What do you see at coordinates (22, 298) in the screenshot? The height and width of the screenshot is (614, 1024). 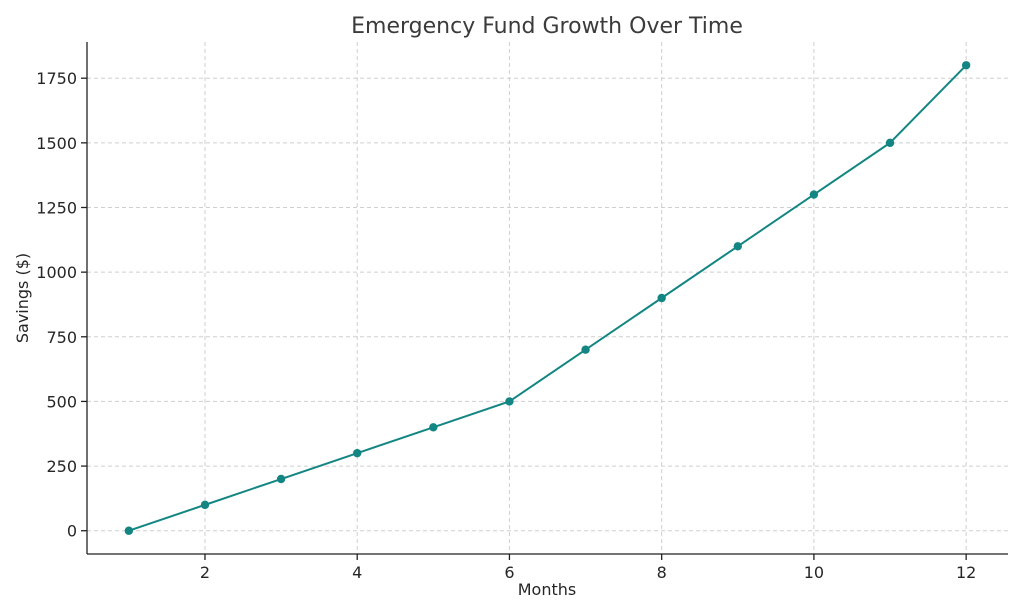 I see `y-axis-label: Savings ($)` at bounding box center [22, 298].